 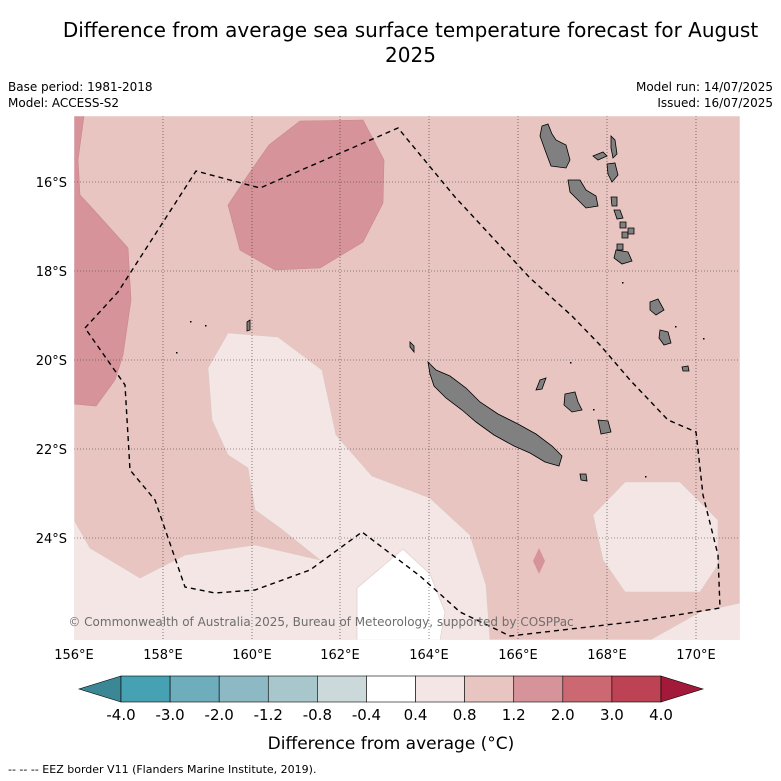 What do you see at coordinates (661, 715) in the screenshot?
I see `colorbar-tick-label: 4.0` at bounding box center [661, 715].